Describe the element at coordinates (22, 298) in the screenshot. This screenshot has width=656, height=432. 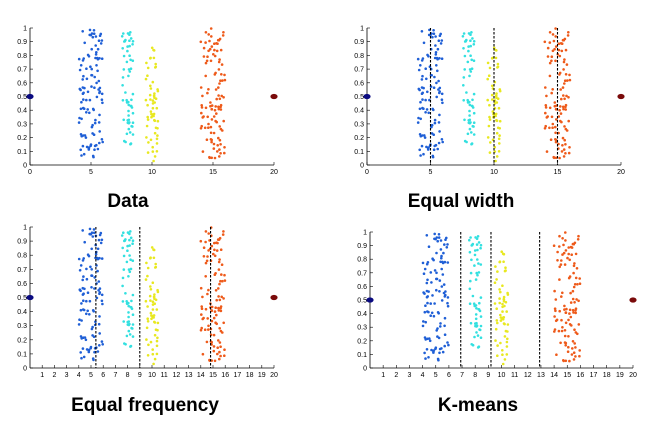
I see `y-tick-label: 0.5` at that location.